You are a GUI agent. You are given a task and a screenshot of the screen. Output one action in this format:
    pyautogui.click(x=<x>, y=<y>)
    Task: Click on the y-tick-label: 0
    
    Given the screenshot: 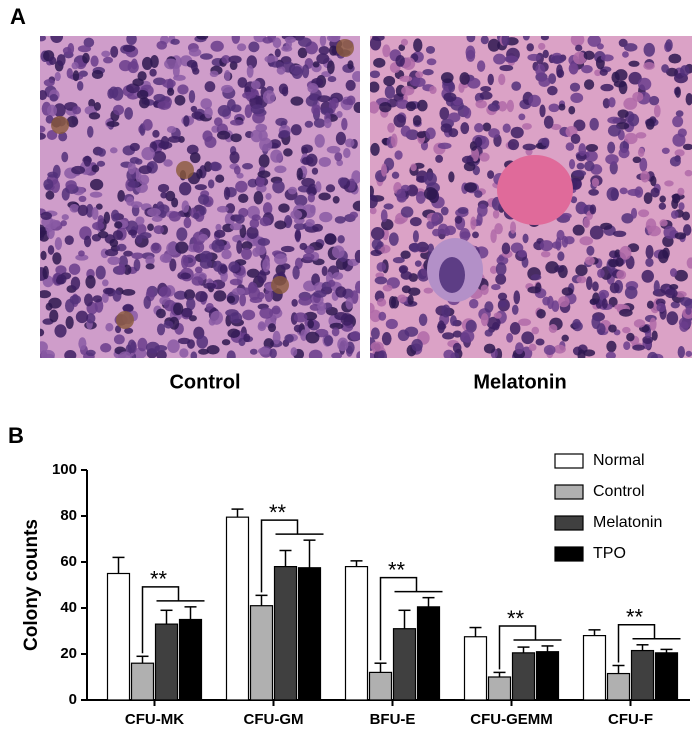 What is the action you would take?
    pyautogui.click(x=73, y=699)
    